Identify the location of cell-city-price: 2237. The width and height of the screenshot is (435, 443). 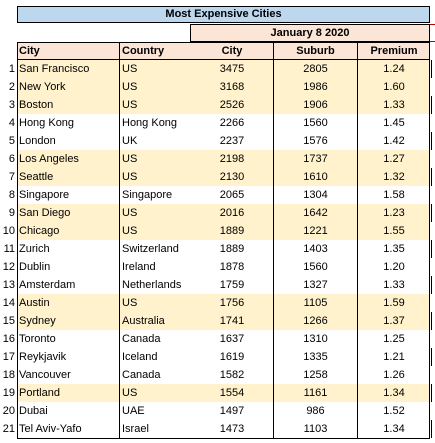
(232, 141).